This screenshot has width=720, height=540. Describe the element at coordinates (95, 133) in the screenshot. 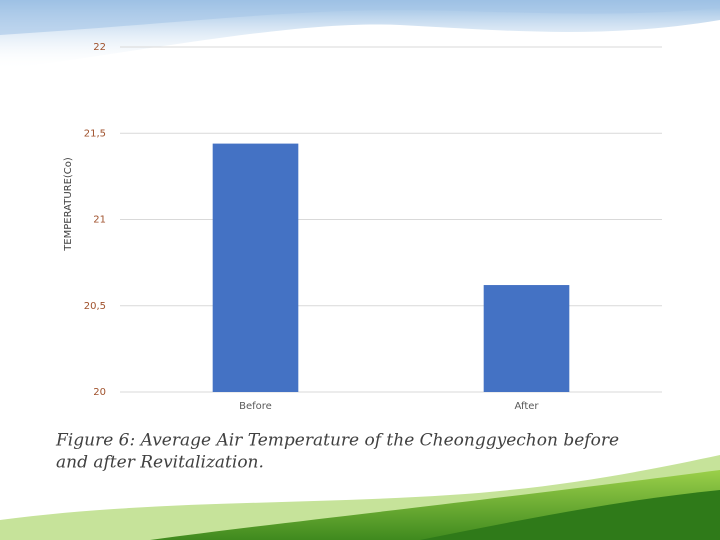

I see `y-tick-label: 21,5` at that location.